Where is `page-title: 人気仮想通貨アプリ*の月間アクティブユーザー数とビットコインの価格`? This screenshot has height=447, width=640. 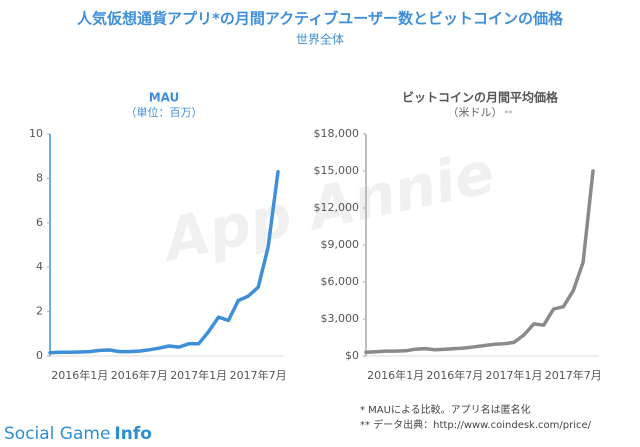
page-title: 人気仮想通貨アプリ*の月間アクティブユーザー数とビットコインの価格 is located at coordinates (320, 19).